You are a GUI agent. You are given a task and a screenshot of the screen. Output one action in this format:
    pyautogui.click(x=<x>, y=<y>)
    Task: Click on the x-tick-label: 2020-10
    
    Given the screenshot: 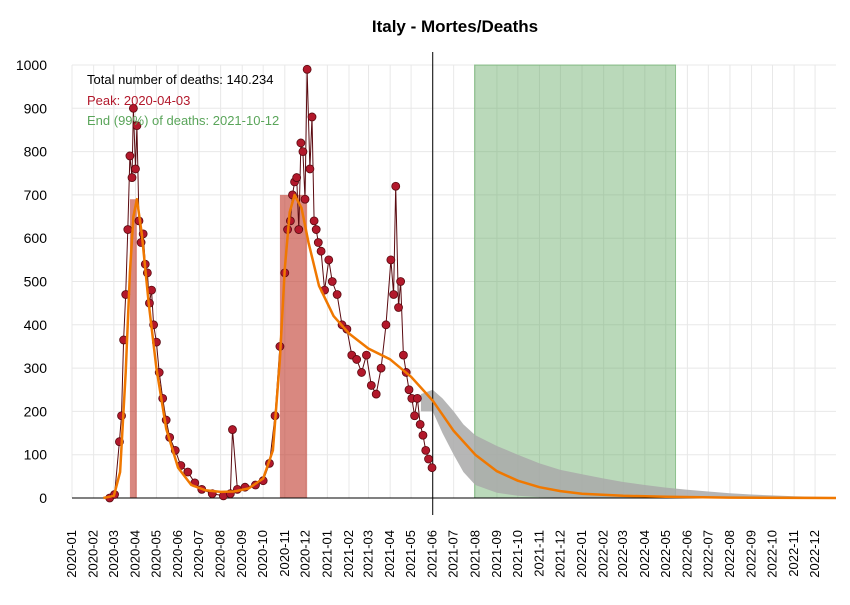 What is the action you would take?
    pyautogui.click(x=262, y=554)
    